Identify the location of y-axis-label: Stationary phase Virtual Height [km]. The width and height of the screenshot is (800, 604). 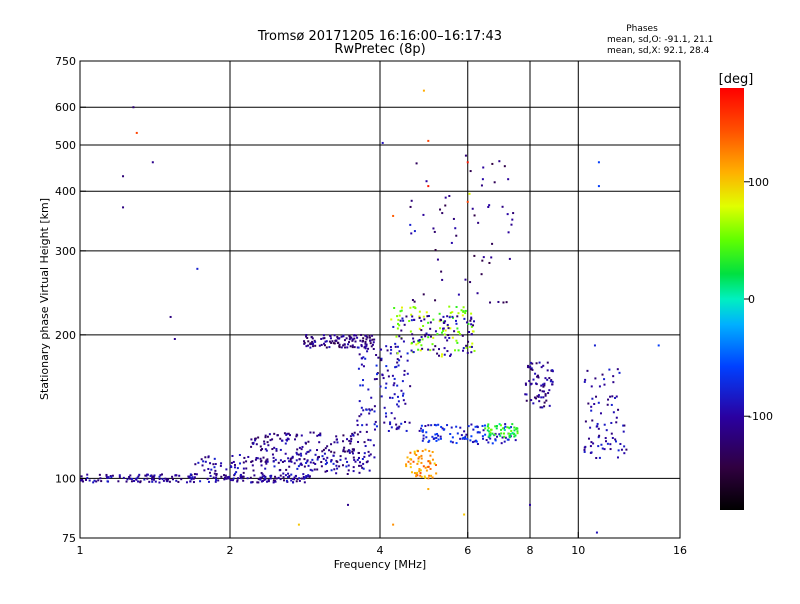
(44, 299).